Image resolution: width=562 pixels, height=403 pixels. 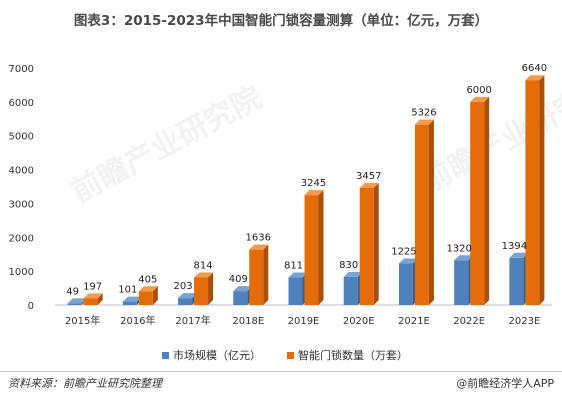 What do you see at coordinates (92, 286) in the screenshot?
I see `data-label-volume: 197` at bounding box center [92, 286].